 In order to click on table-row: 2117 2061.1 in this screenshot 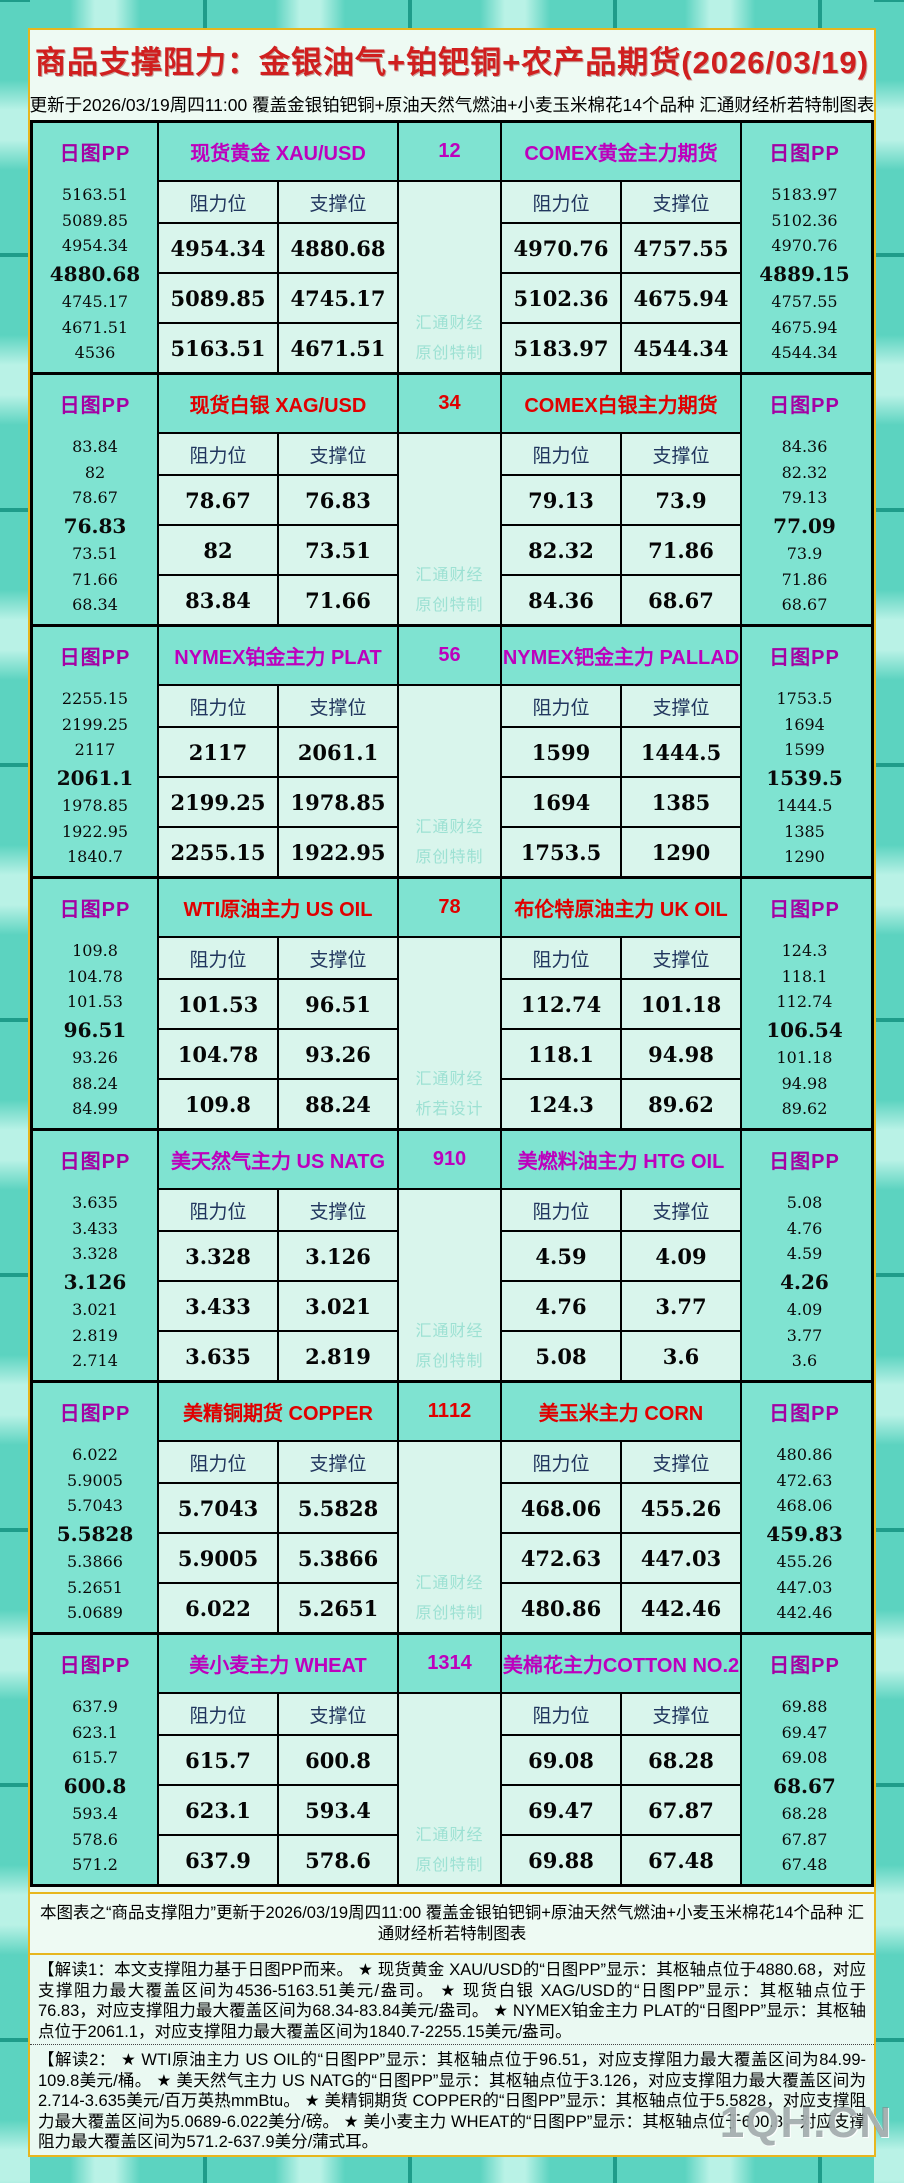, I will do `click(278, 753)`.